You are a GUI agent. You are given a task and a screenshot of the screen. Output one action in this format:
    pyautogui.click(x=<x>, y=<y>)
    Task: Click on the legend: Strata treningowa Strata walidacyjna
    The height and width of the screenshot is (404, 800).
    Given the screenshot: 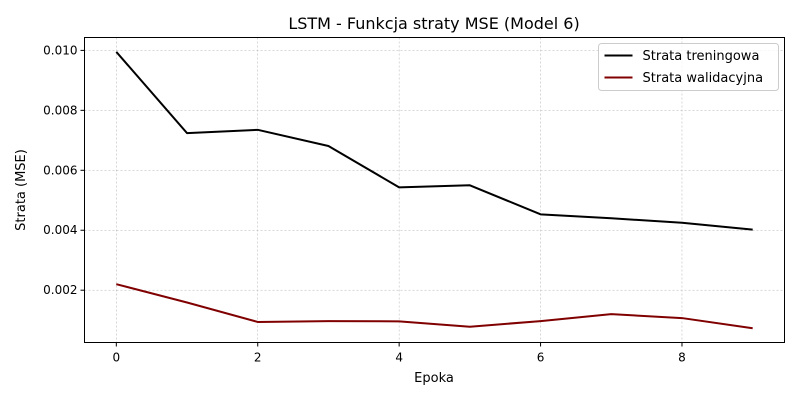 What is the action you would take?
    pyautogui.click(x=688, y=67)
    